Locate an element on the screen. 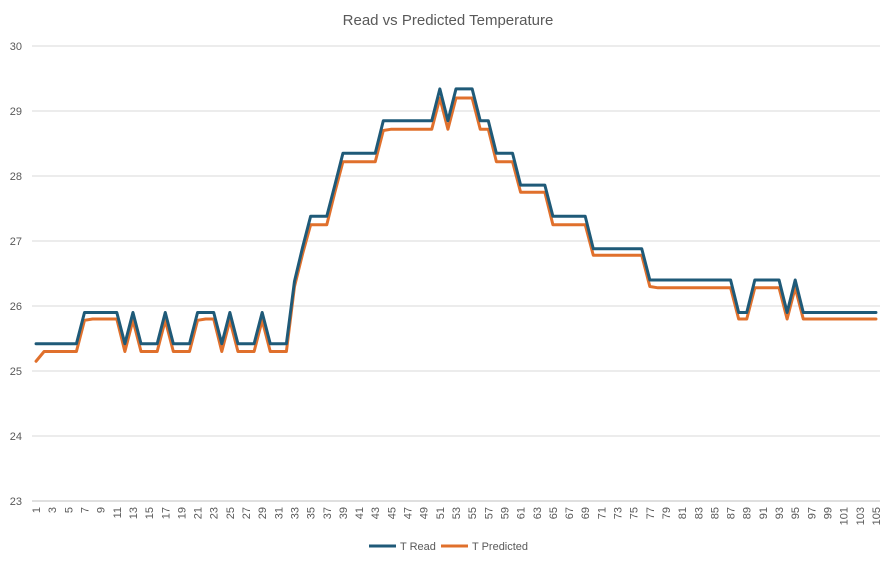 This screenshot has height=565, width=896. x-tick-label: 43 is located at coordinates (376, 513).